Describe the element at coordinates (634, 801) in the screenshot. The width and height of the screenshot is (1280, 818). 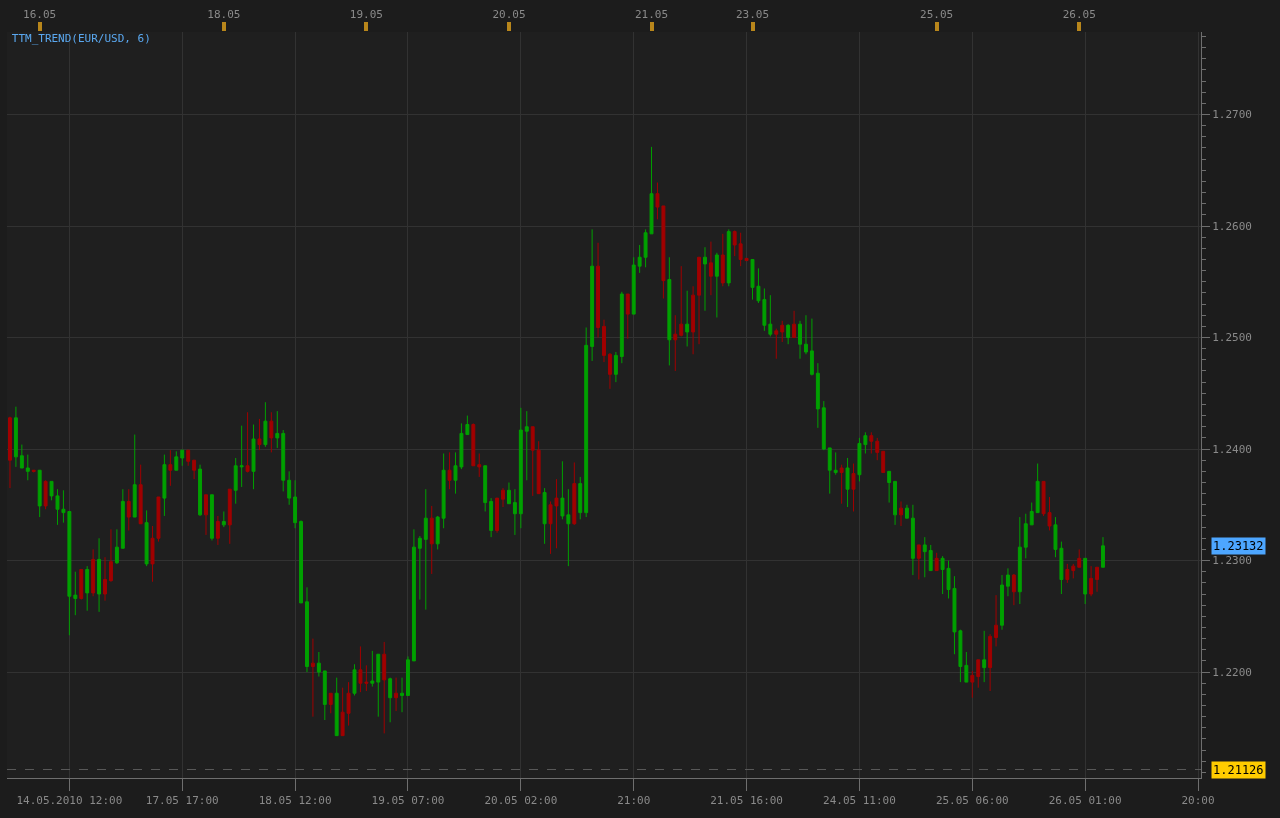
I see `x-tick-label: 21:00` at that location.